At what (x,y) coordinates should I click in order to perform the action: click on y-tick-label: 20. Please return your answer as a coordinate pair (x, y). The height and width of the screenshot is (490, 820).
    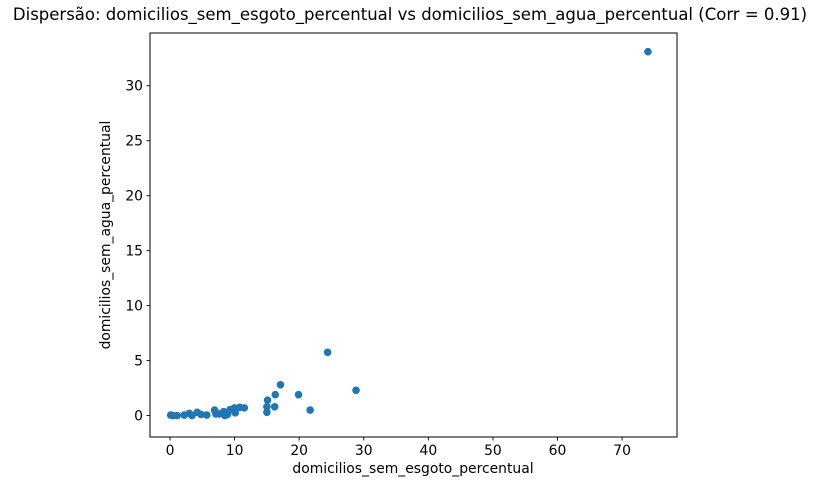
    Looking at the image, I should click on (134, 196).